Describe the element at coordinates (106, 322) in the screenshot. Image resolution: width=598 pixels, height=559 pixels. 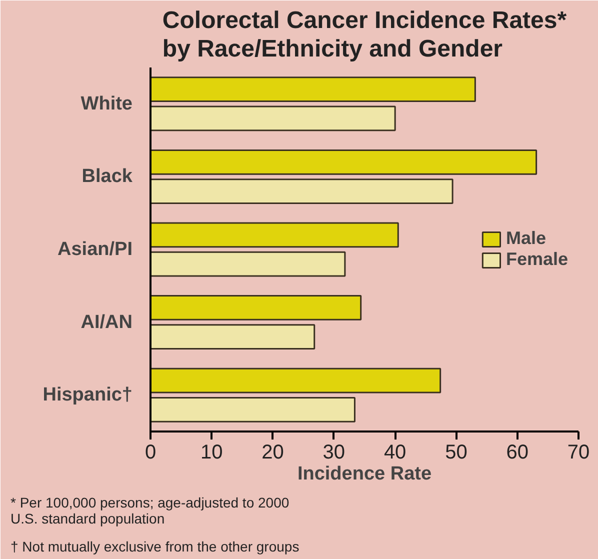
I see `y-tick-label: AI/AN` at that location.